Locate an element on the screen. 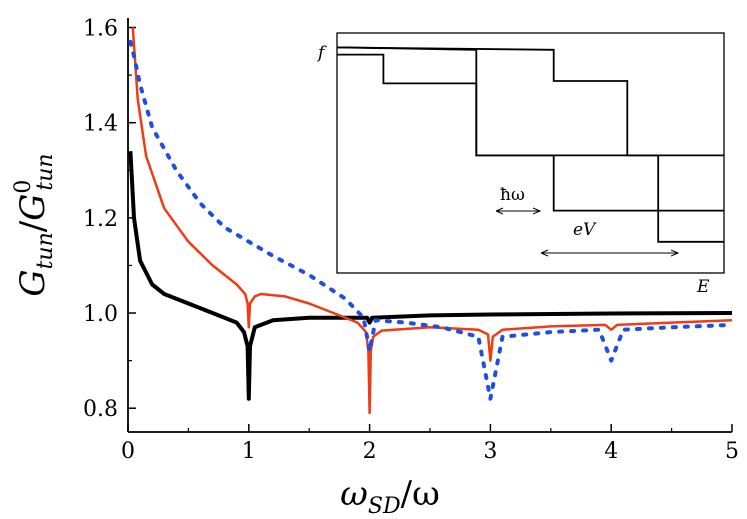  x-axis-label: ωSD/ω is located at coordinates (390, 496).